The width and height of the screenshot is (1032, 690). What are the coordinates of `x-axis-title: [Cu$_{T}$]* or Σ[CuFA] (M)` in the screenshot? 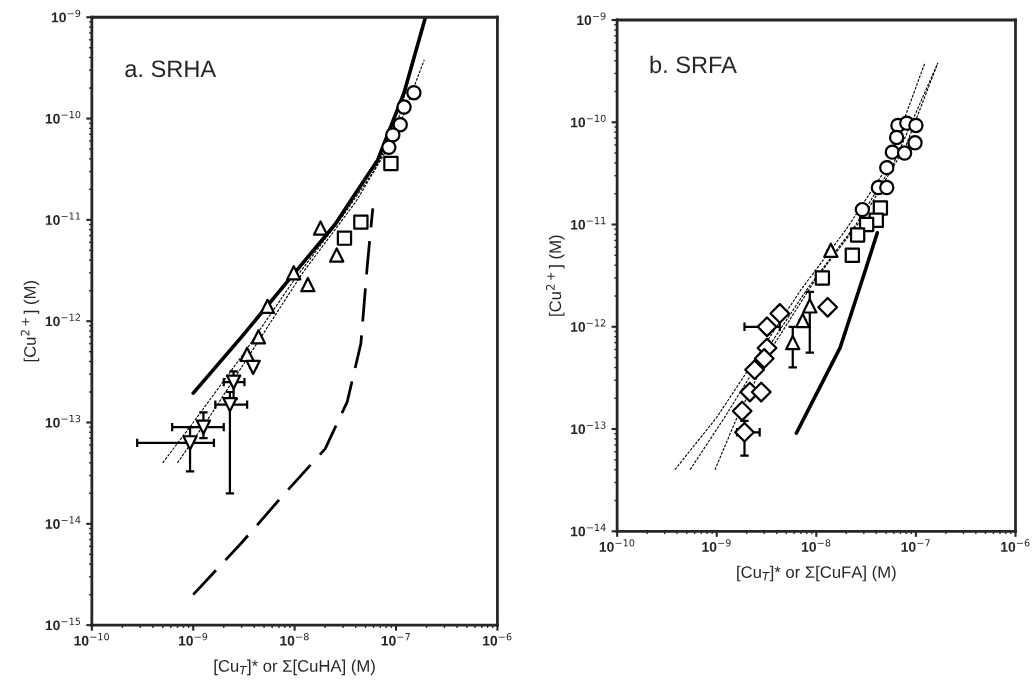 It's located at (816, 573).